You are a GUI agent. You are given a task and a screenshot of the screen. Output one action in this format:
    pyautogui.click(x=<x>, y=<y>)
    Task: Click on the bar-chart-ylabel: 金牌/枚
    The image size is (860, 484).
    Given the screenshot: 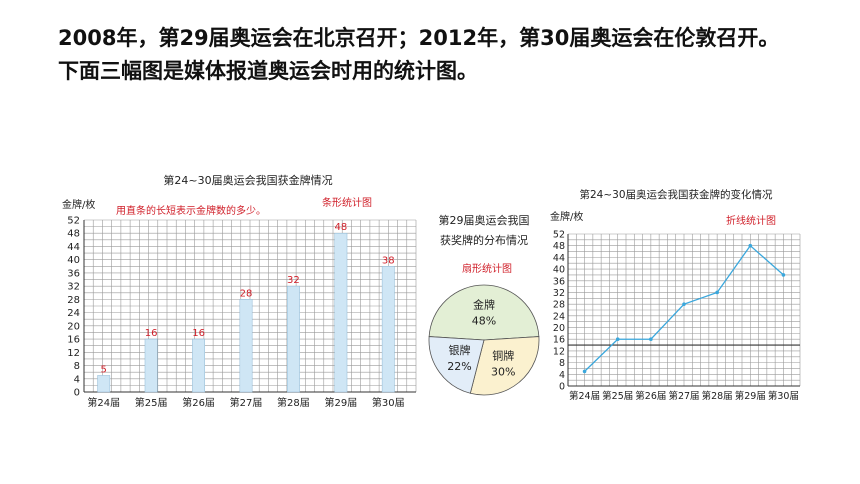 What is the action you would take?
    pyautogui.click(x=78, y=204)
    